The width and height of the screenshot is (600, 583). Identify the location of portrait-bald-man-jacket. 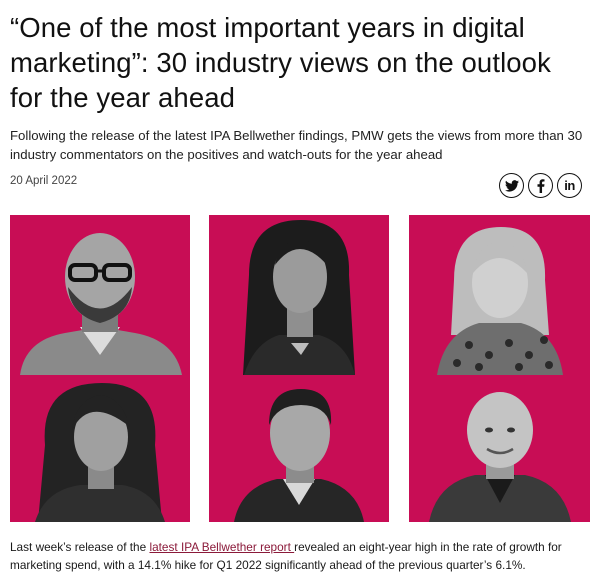
(499, 448).